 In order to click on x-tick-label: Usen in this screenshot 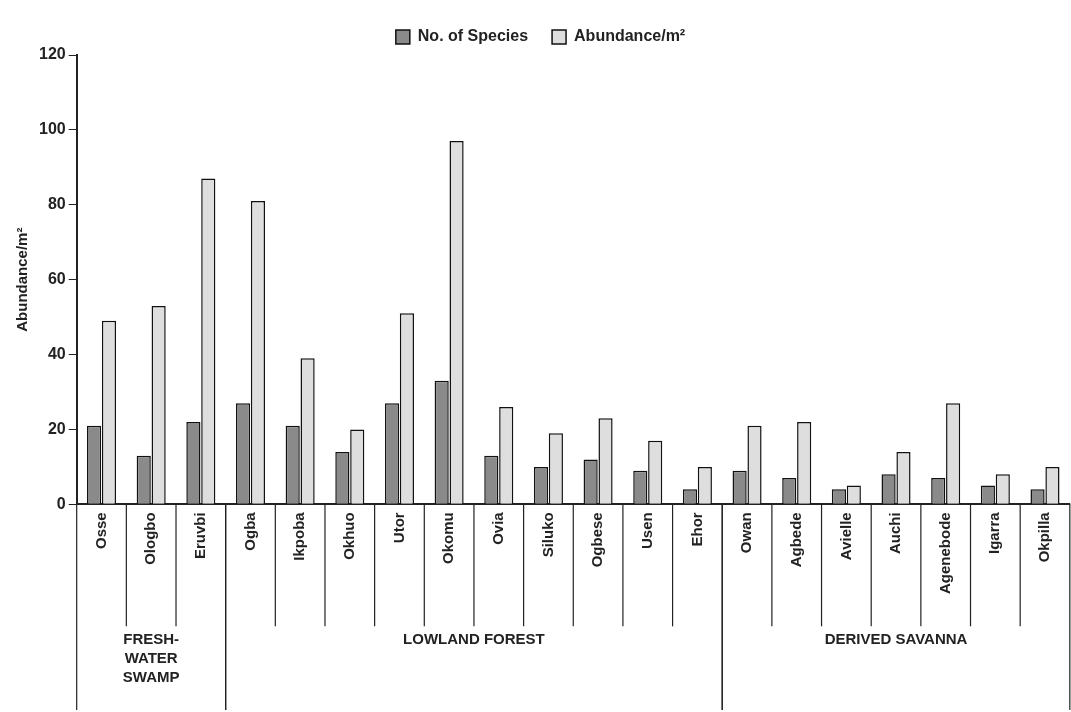, I will do `click(646, 531)`.